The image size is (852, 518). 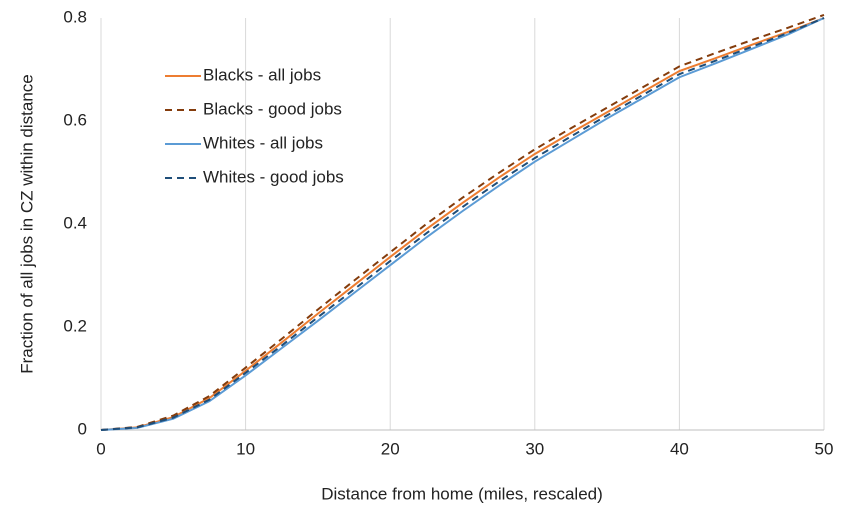 I want to click on x-tick-label: 30, so click(x=534, y=448).